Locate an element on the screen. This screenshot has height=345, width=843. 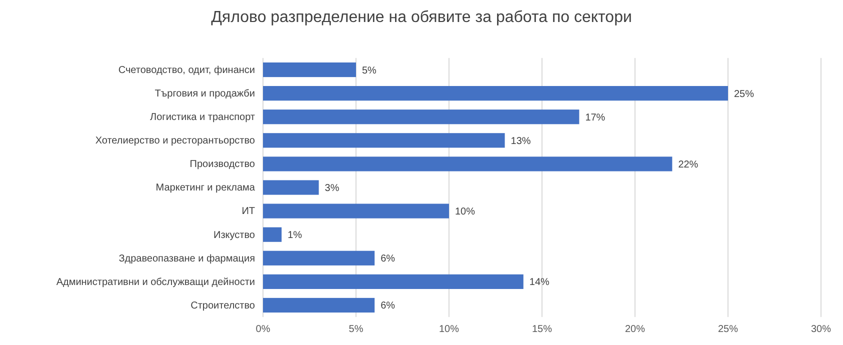
data-label: 22% is located at coordinates (688, 164).